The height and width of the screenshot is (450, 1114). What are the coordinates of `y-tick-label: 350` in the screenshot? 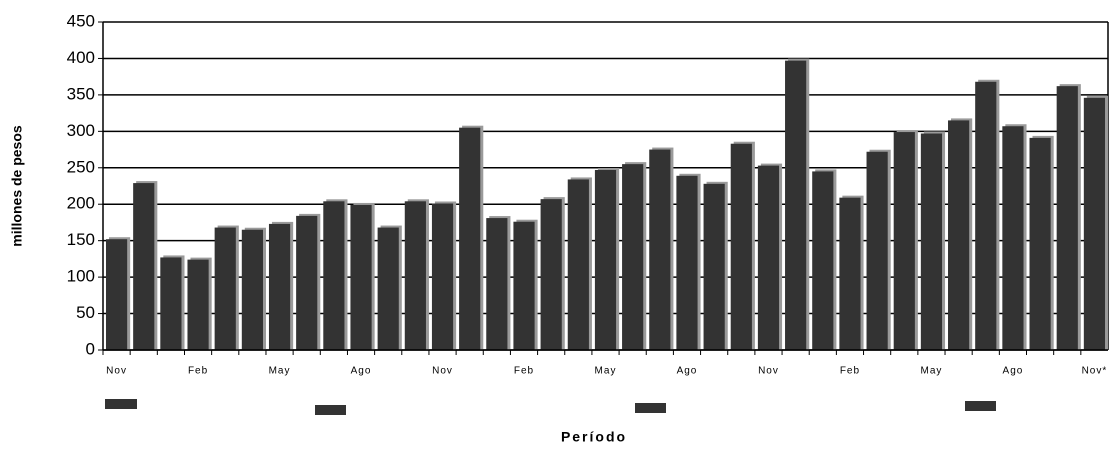 It's located at (81, 93).